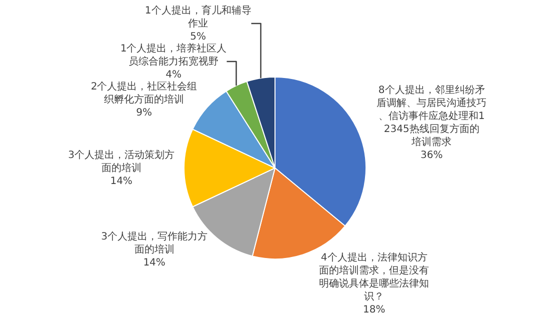 The height and width of the screenshot is (320, 554). I want to click on data-label: 9%, so click(144, 113).